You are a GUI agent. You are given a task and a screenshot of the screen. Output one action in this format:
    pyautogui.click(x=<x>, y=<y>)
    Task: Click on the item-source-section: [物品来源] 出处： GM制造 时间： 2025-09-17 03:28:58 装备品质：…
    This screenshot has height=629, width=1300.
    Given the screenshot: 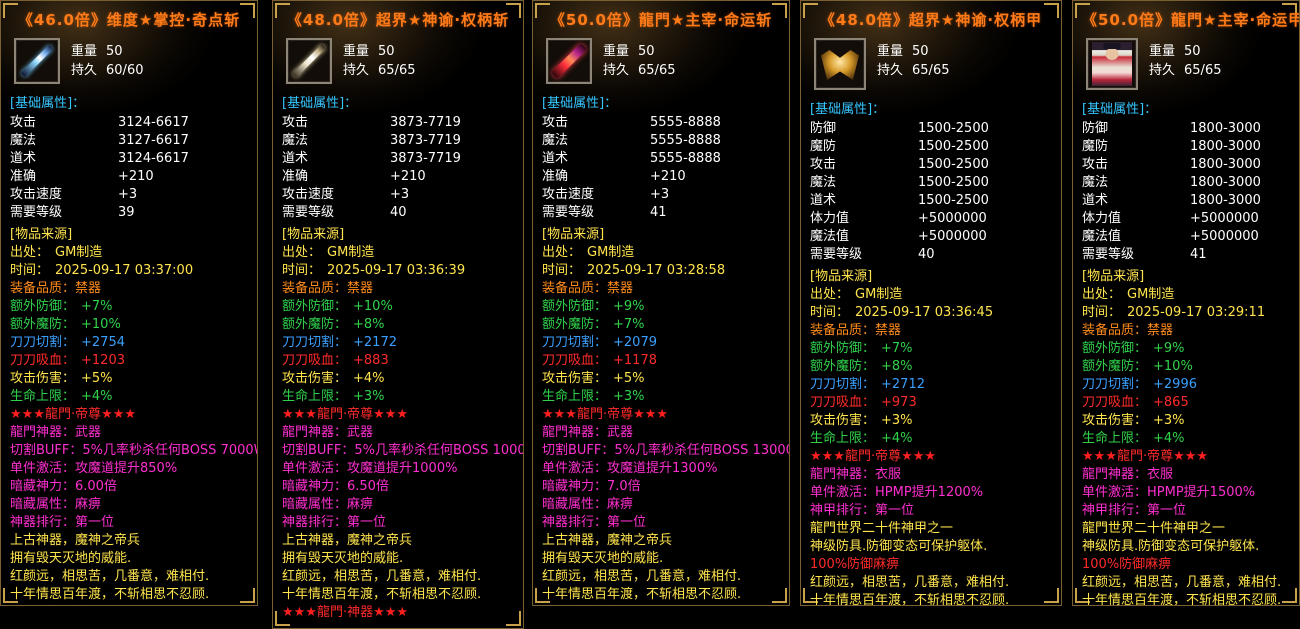 What is the action you would take?
    pyautogui.click(x=661, y=316)
    